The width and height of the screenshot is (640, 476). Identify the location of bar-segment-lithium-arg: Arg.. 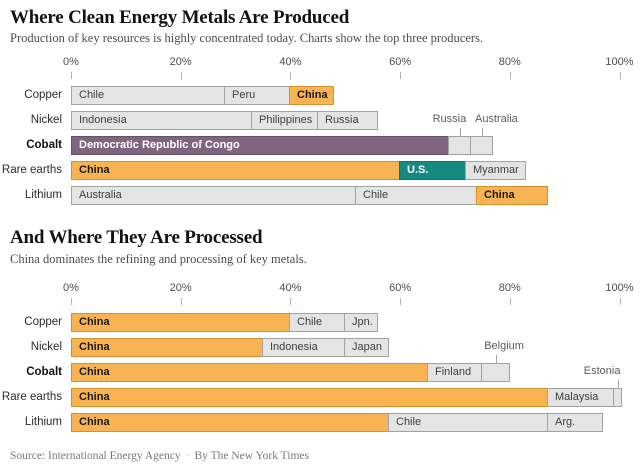
(575, 422).